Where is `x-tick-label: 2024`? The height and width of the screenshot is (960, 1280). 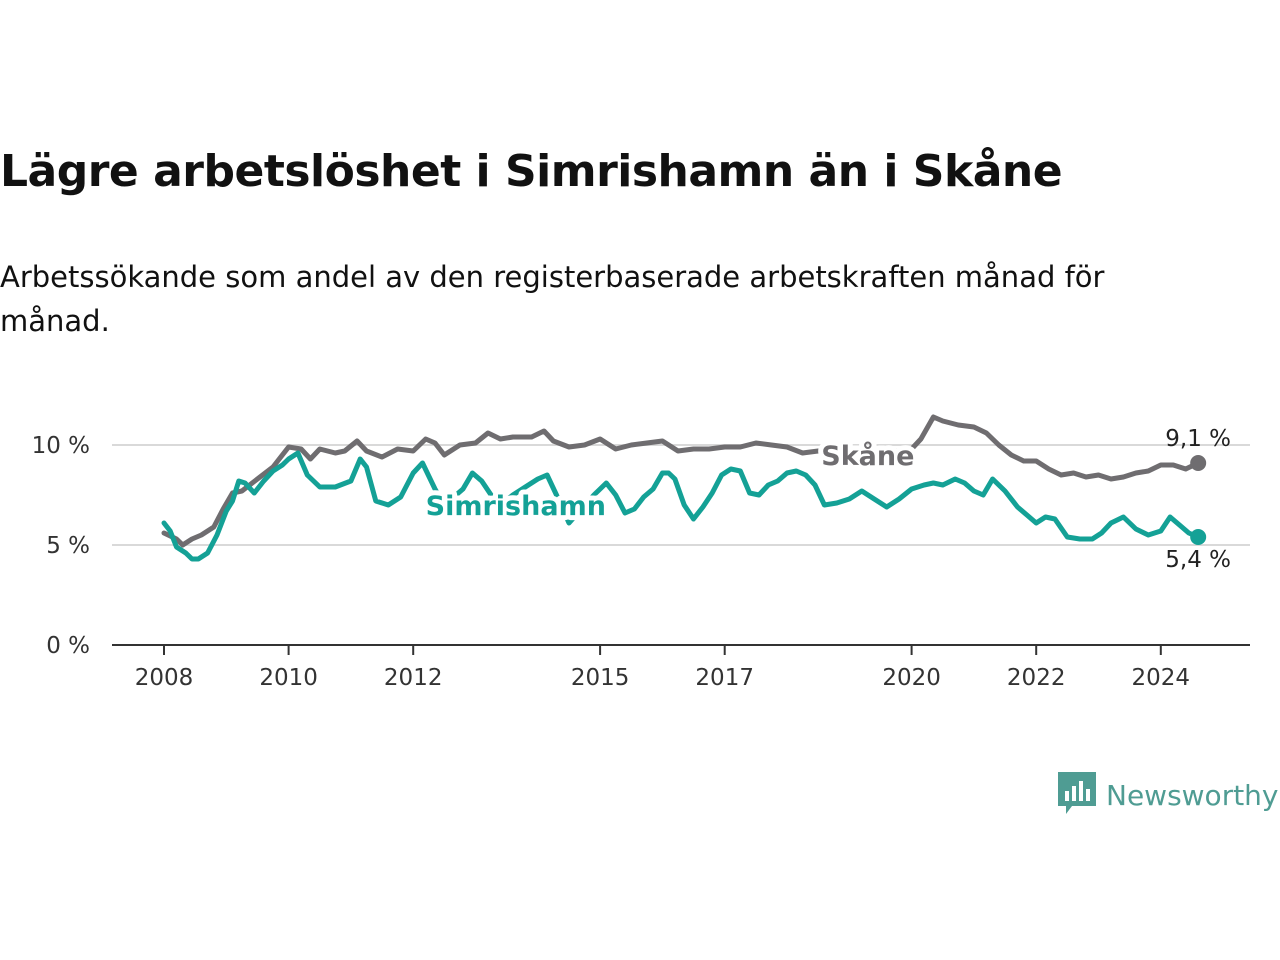 x-tick-label: 2024 is located at coordinates (1161, 678).